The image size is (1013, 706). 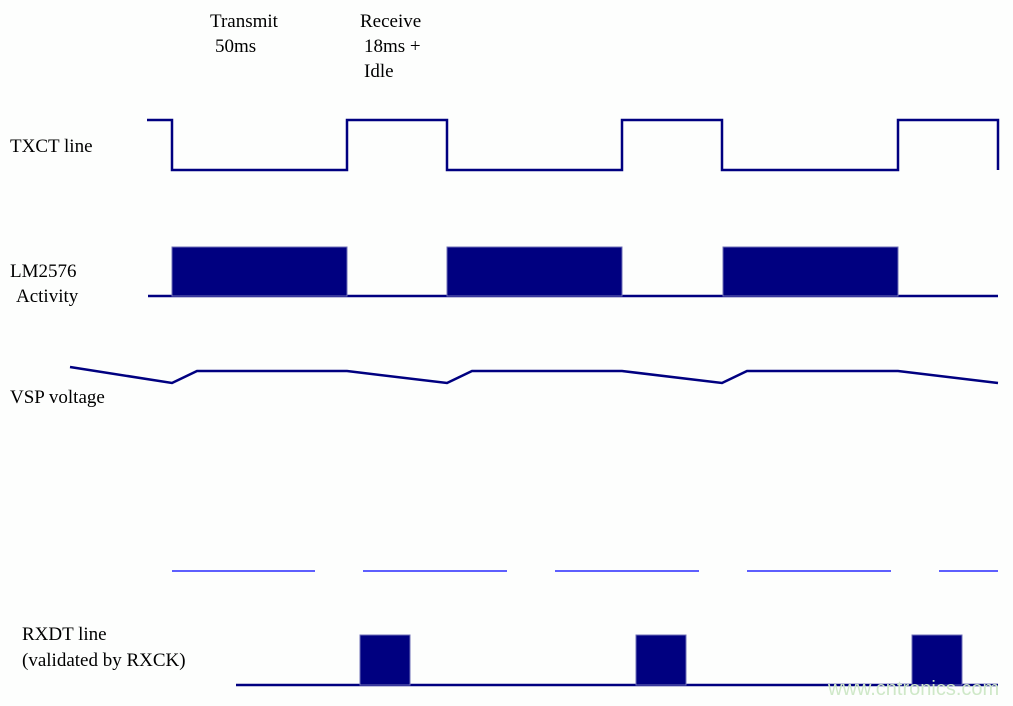 I want to click on idle-label: Idle, so click(x=379, y=71).